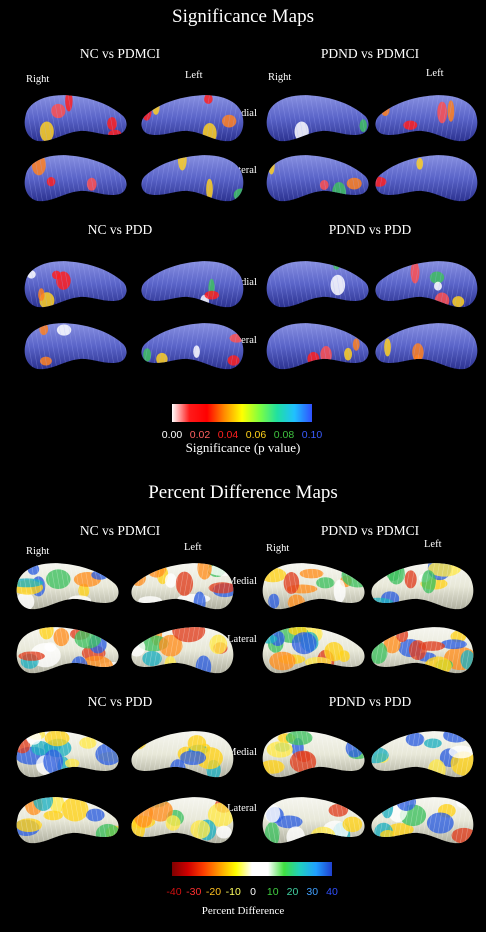 Image resolution: width=486 pixels, height=932 pixels. What do you see at coordinates (242, 413) in the screenshot?
I see `sig-colorbar` at bounding box center [242, 413].